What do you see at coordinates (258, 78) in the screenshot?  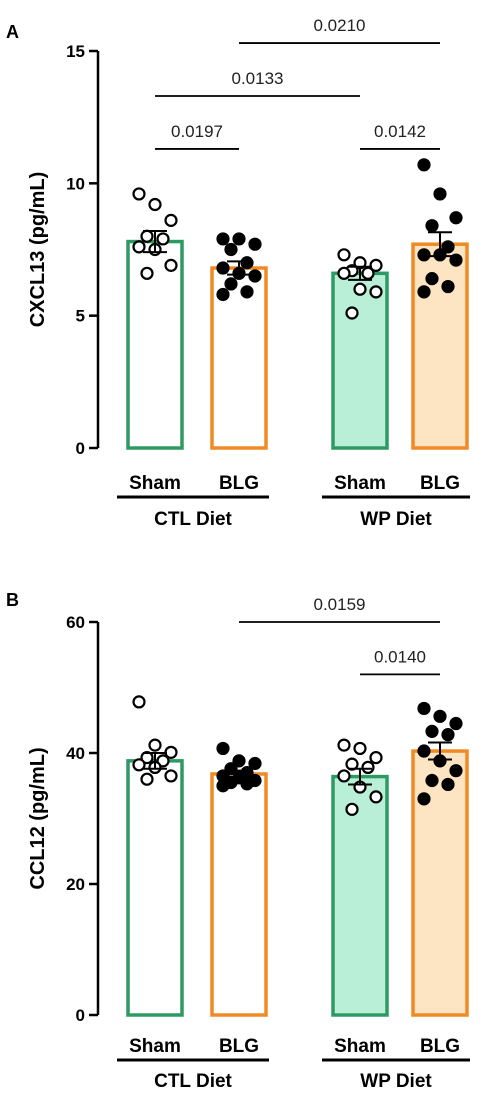 I see `p-value-label: 0.0133` at bounding box center [258, 78].